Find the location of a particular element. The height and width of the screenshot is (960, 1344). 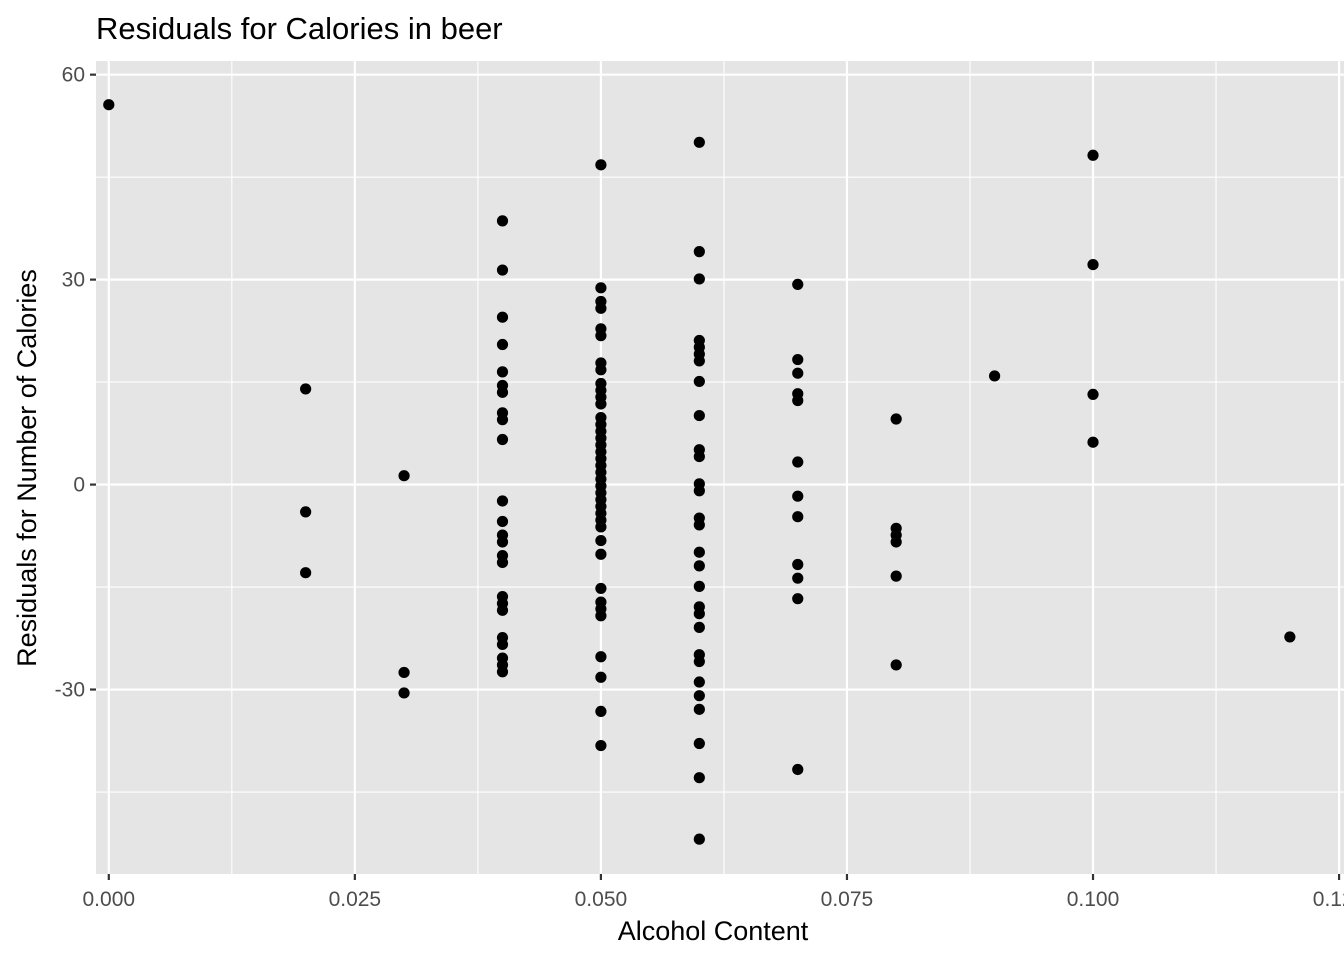

x-tick-label: 0.050 is located at coordinates (601, 899).